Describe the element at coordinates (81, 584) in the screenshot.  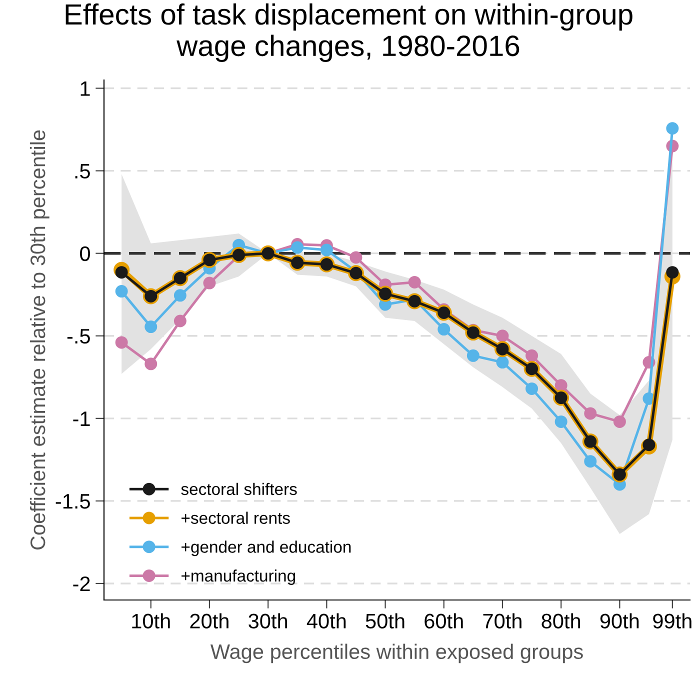
I see `y-tick-label: -2` at that location.